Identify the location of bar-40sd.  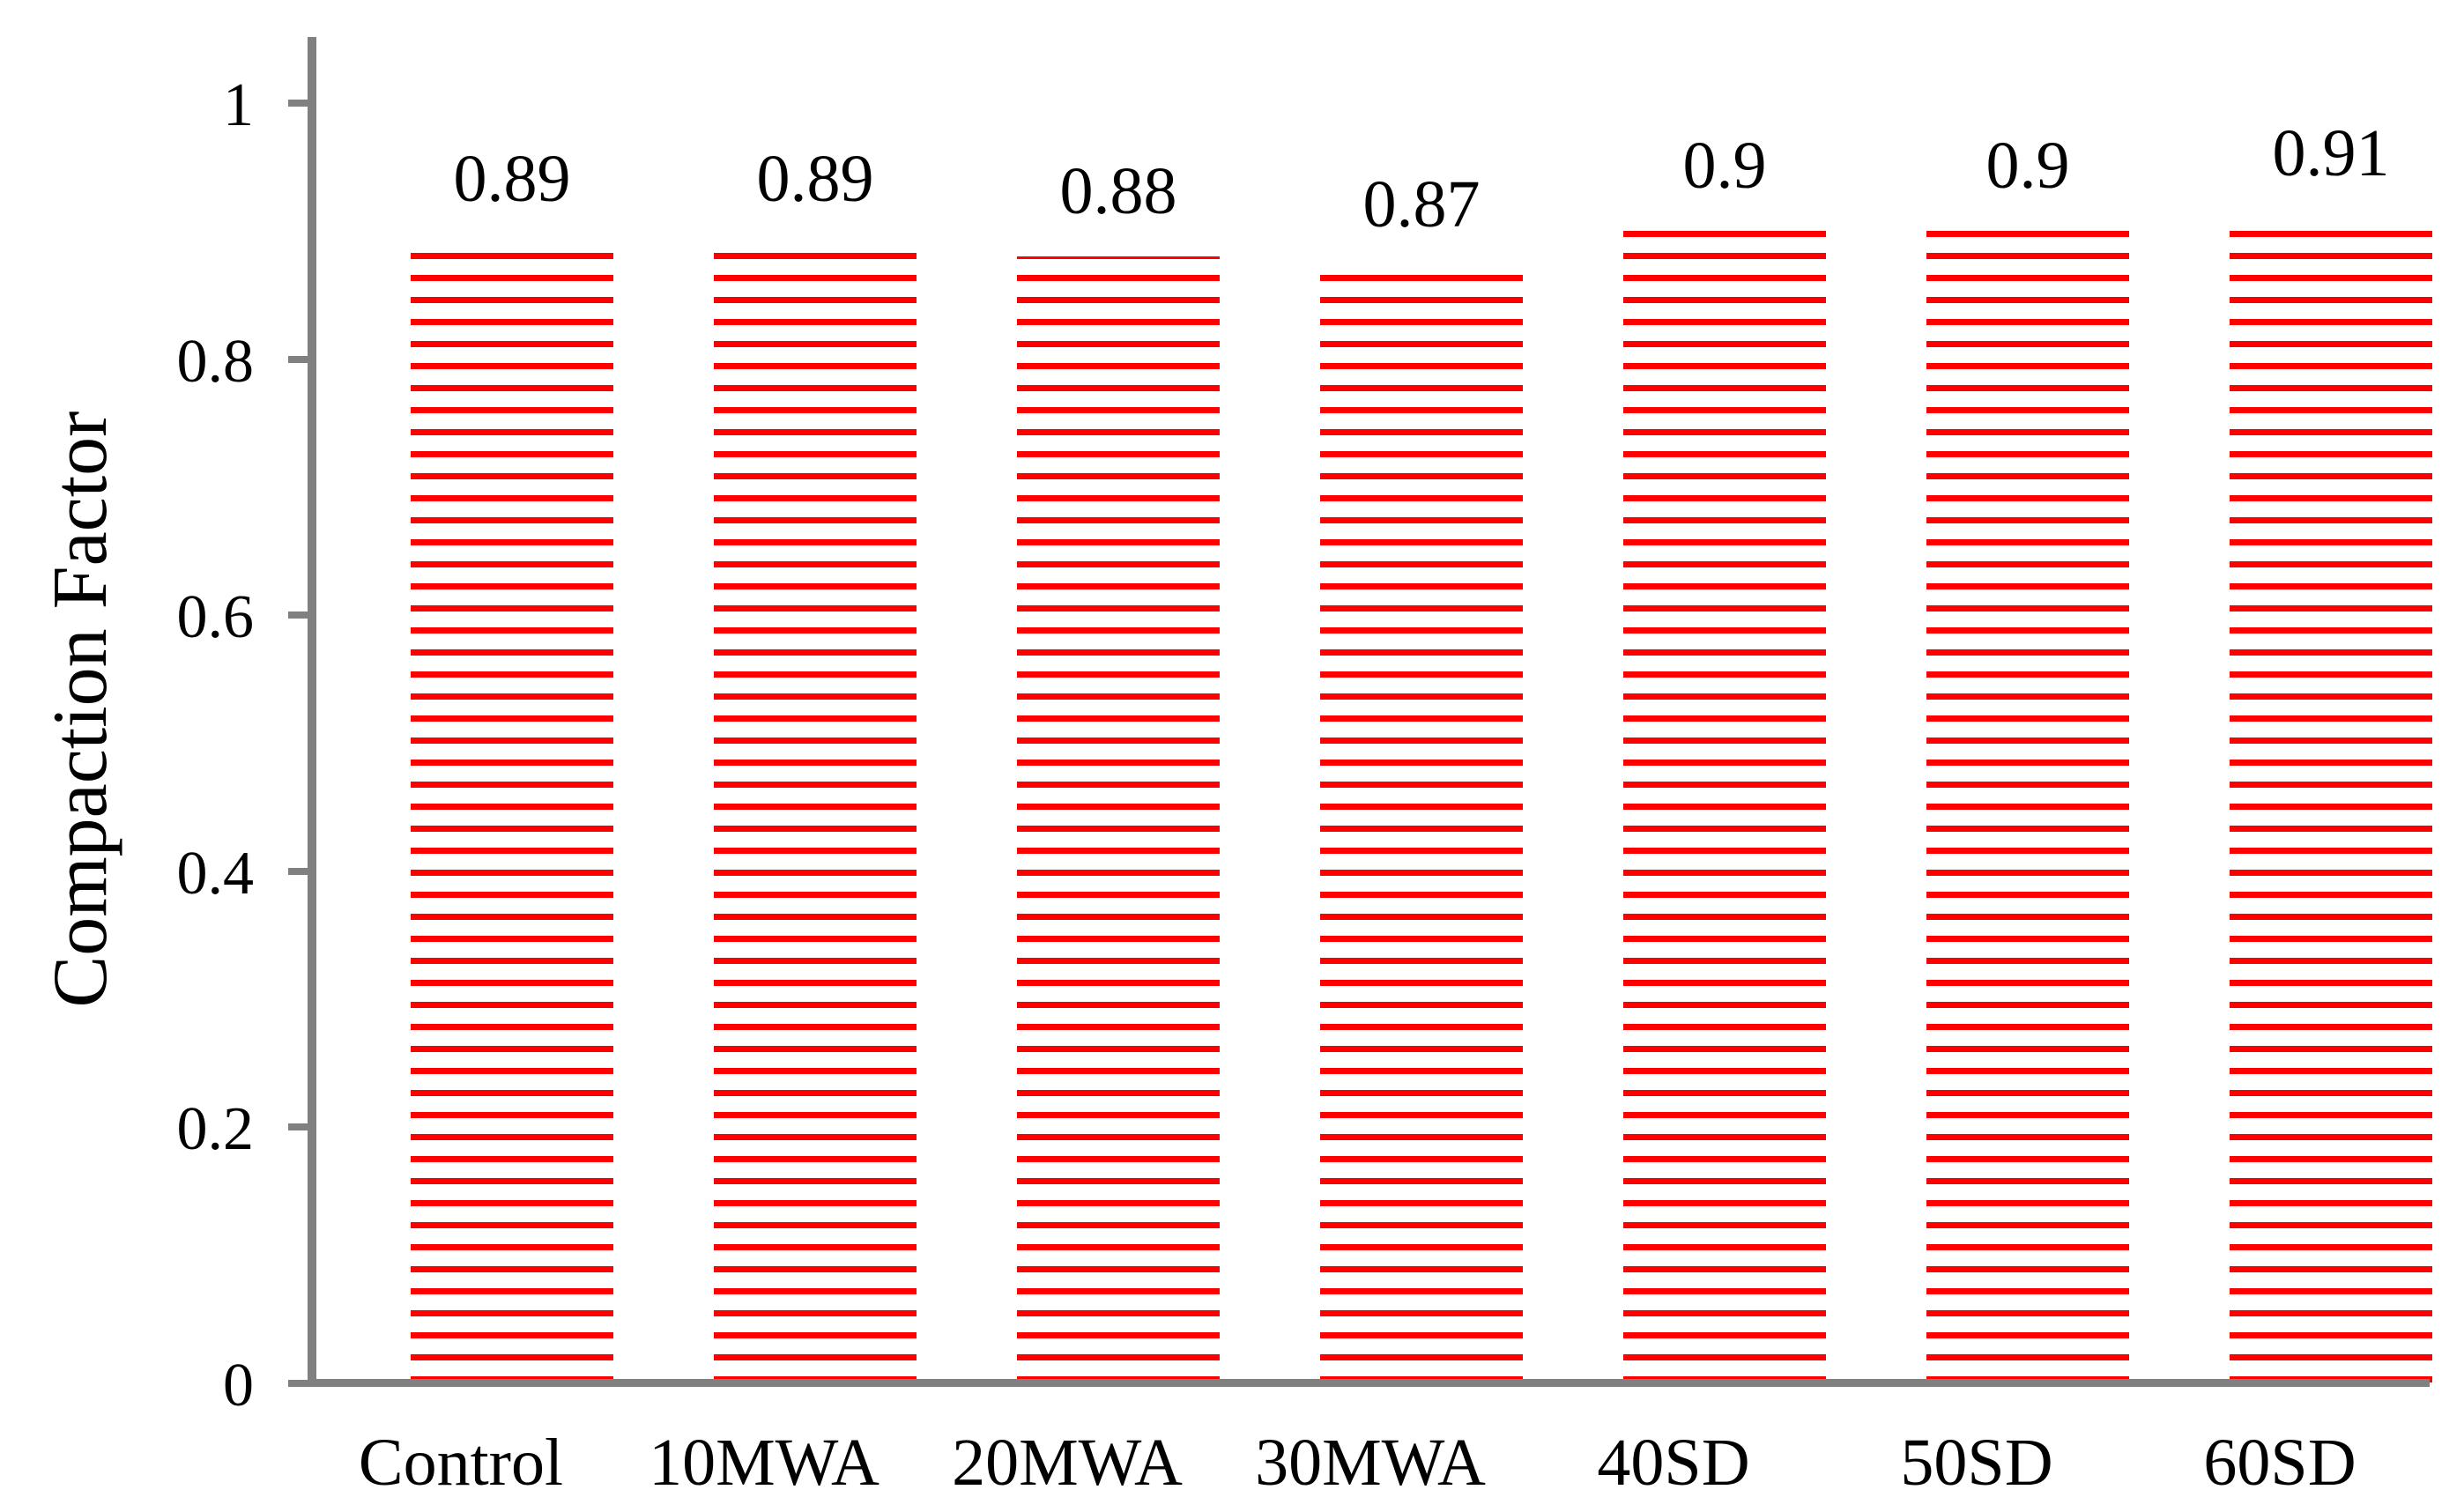
(1724, 807).